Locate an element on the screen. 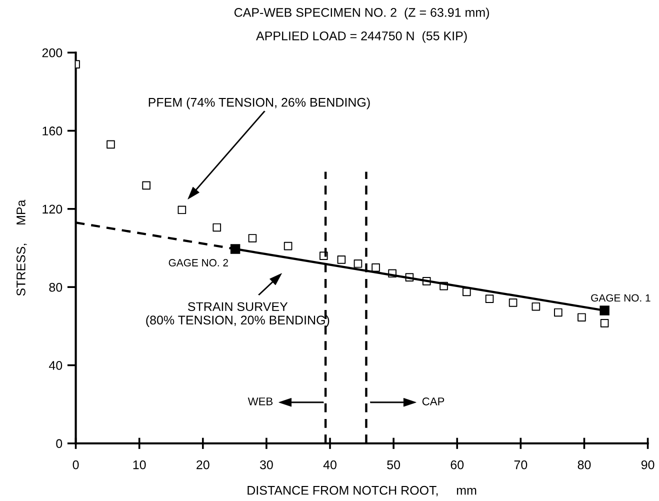 The height and width of the screenshot is (501, 659). annotation: STRAIN SURVEY (80% TENSION, 20% BENDING) is located at coordinates (238, 314).